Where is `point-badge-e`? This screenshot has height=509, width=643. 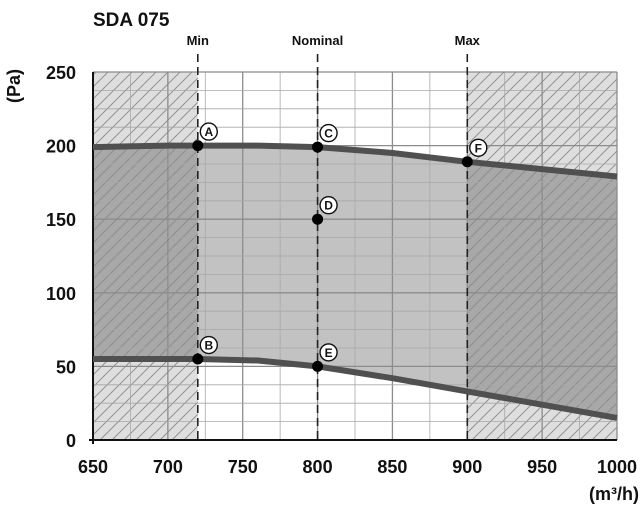
point-badge-e is located at coordinates (328, 352).